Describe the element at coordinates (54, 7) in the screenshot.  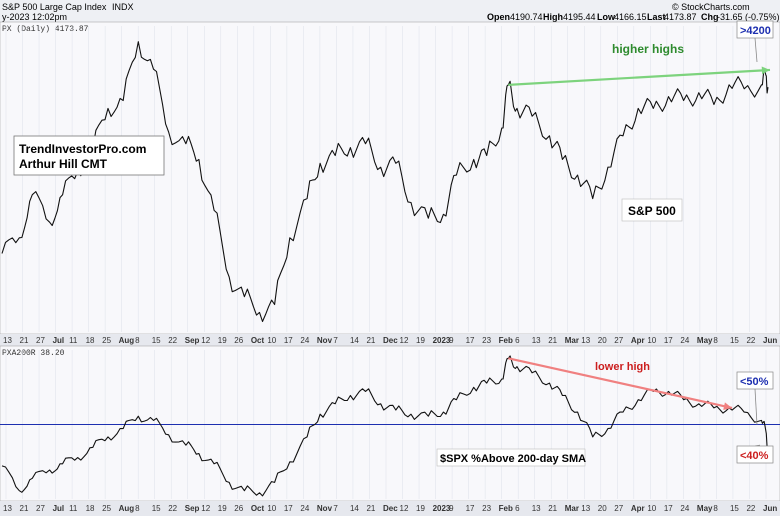
I see `chart-title: S&P 500 Large Cap Index` at that location.